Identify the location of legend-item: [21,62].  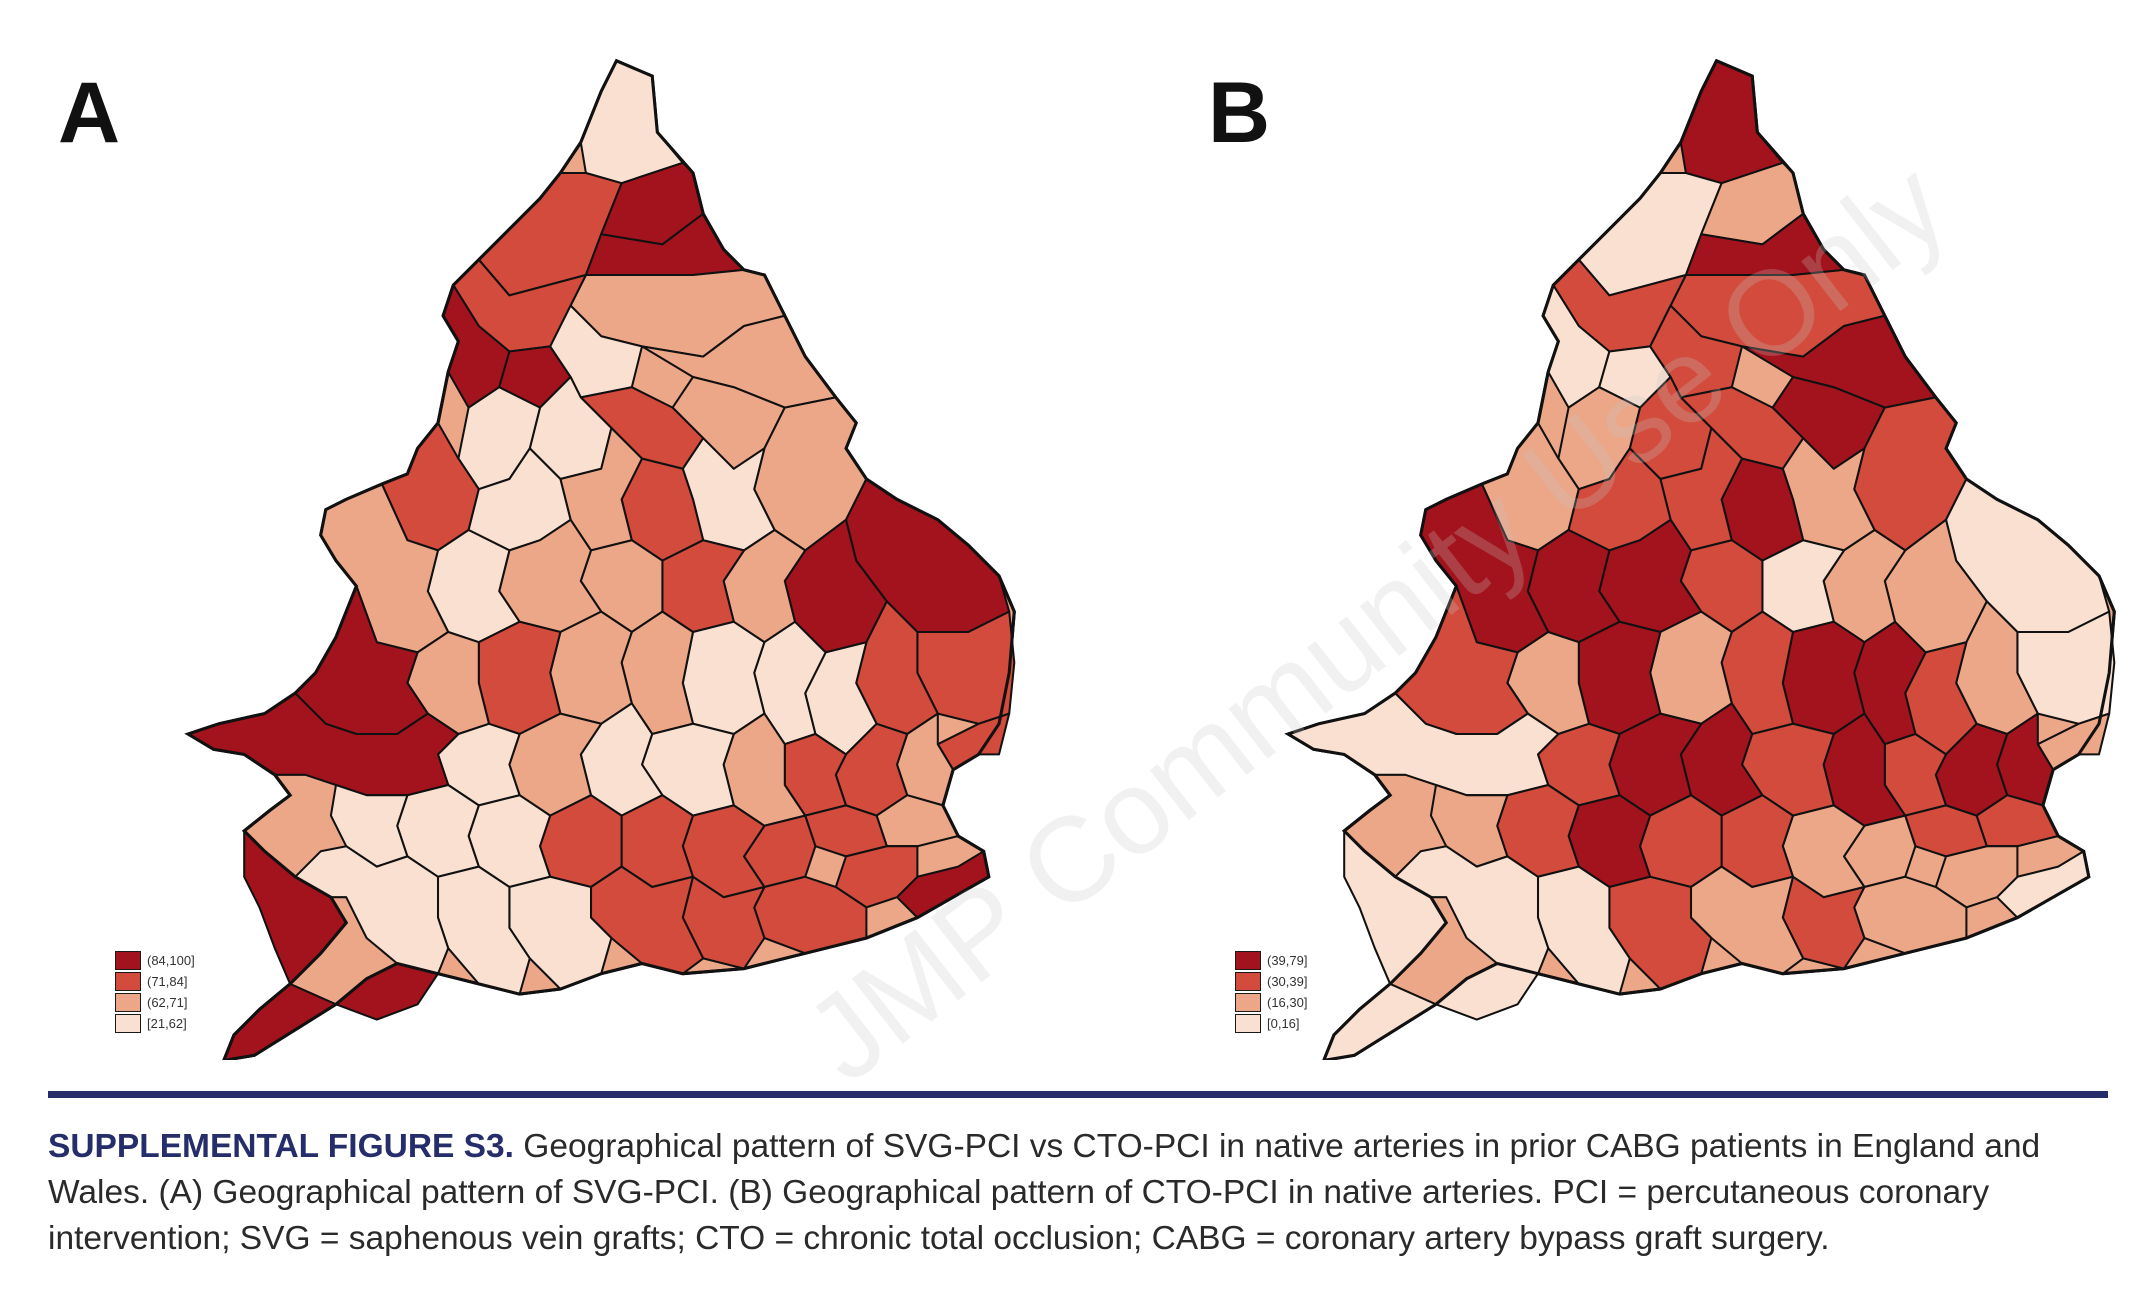
(155, 1023).